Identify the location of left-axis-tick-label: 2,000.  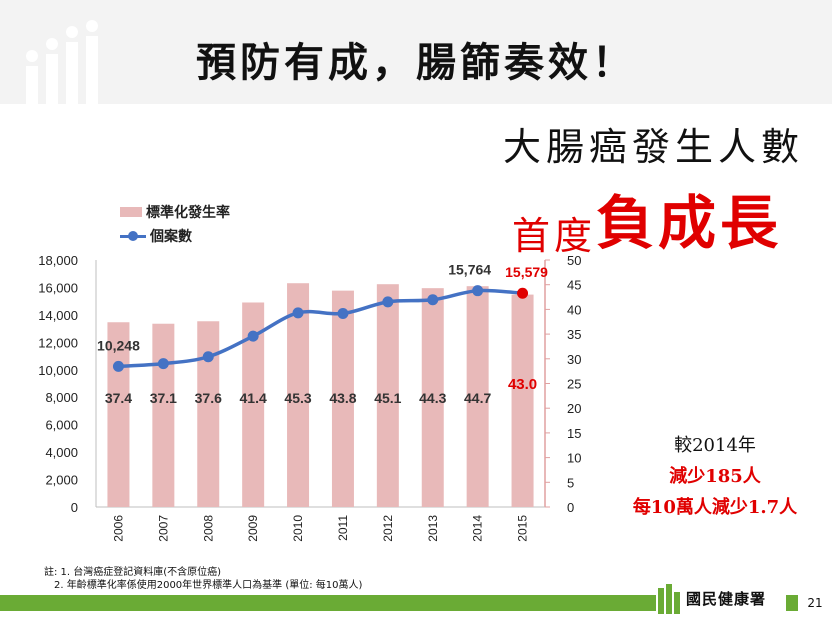
(61, 480).